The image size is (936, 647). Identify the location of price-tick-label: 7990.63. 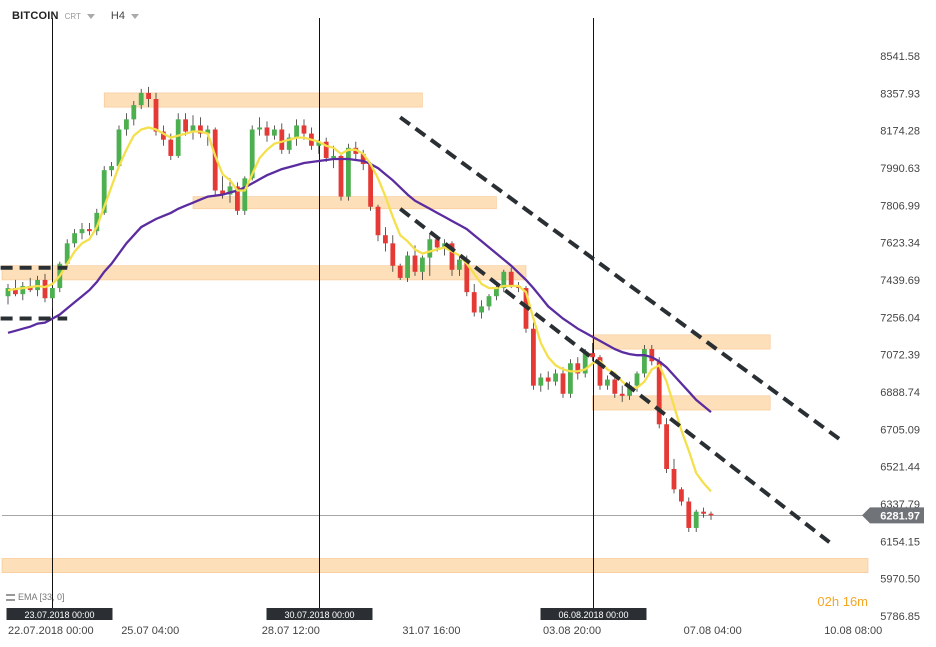
(900, 169).